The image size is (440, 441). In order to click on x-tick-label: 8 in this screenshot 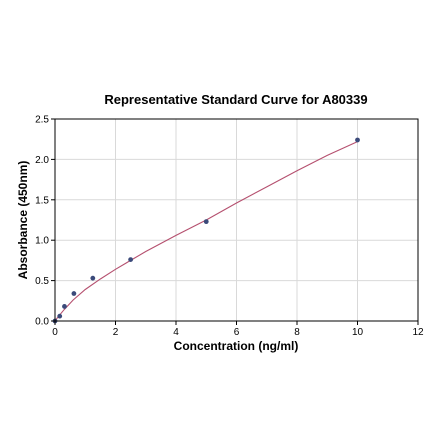, I will do `click(297, 332)`.